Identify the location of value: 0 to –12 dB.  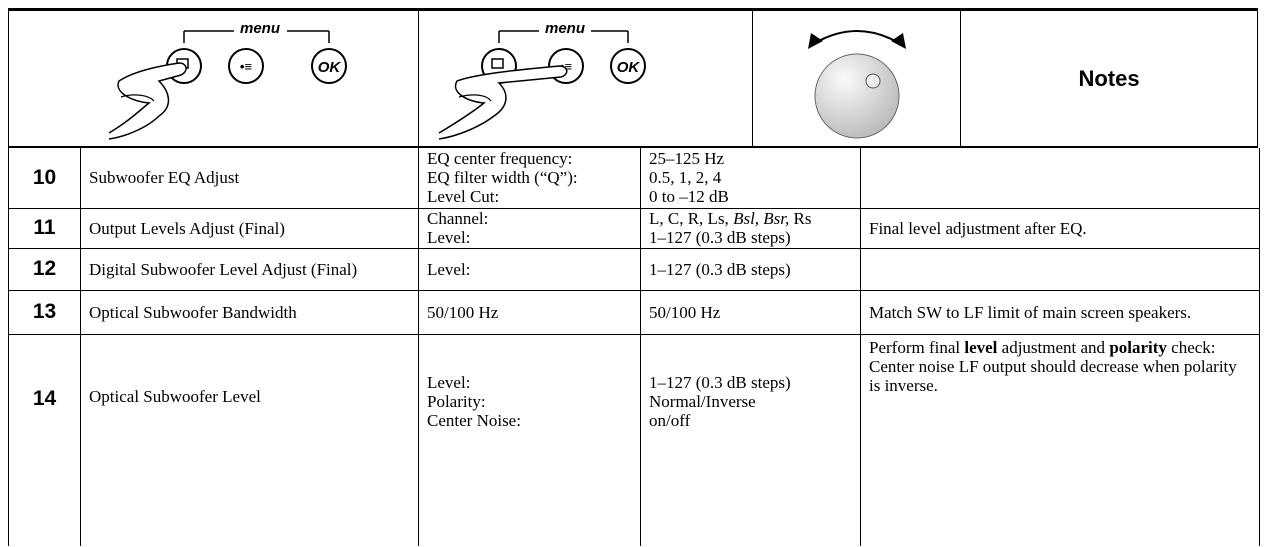
(750, 196).